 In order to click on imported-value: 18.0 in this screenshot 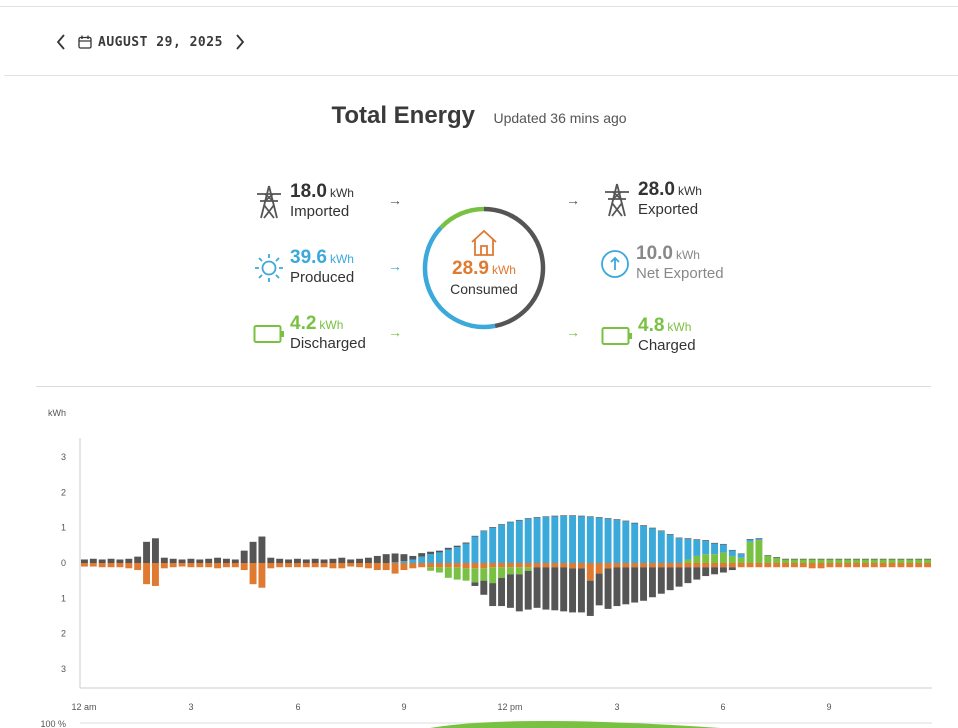, I will do `click(308, 191)`.